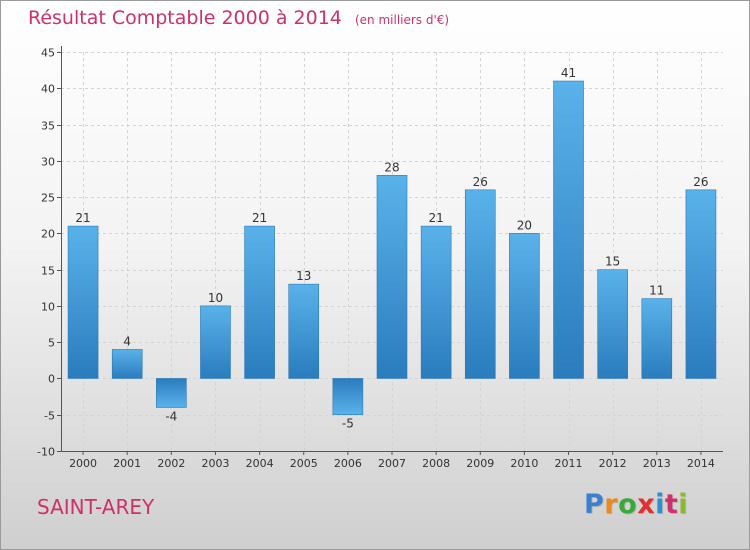 This screenshot has width=750, height=550. Describe the element at coordinates (127, 341) in the screenshot. I see `value-label: 4` at that location.